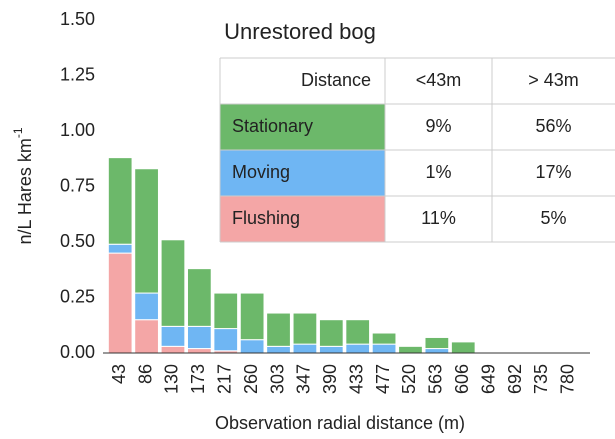 The image size is (615, 439). What do you see at coordinates (77, 296) in the screenshot?
I see `y-tick-label: 0.25` at bounding box center [77, 296].